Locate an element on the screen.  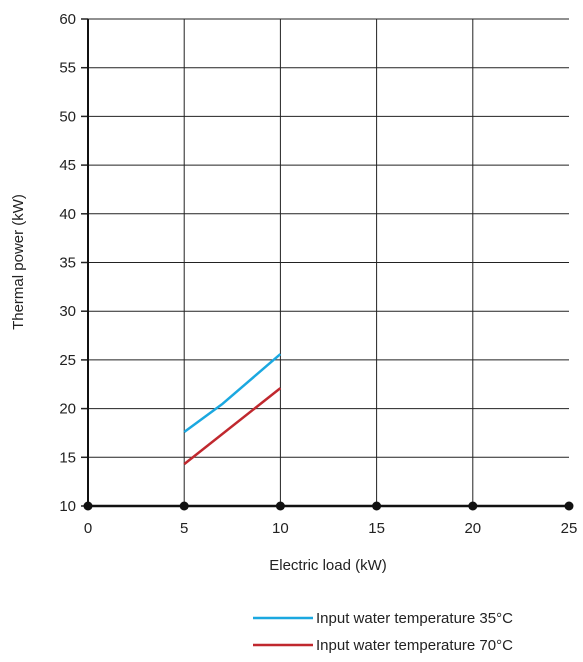
x-tick-label: 25 is located at coordinates (569, 528).